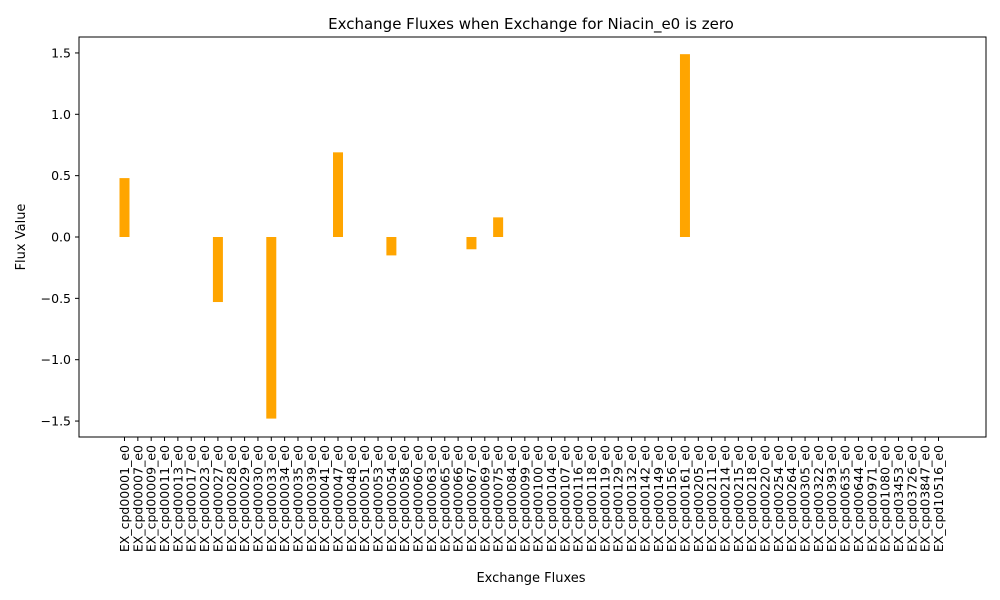  Describe the element at coordinates (778, 498) in the screenshot. I see `x-tick-label: EX_cpd00254_e0` at that location.